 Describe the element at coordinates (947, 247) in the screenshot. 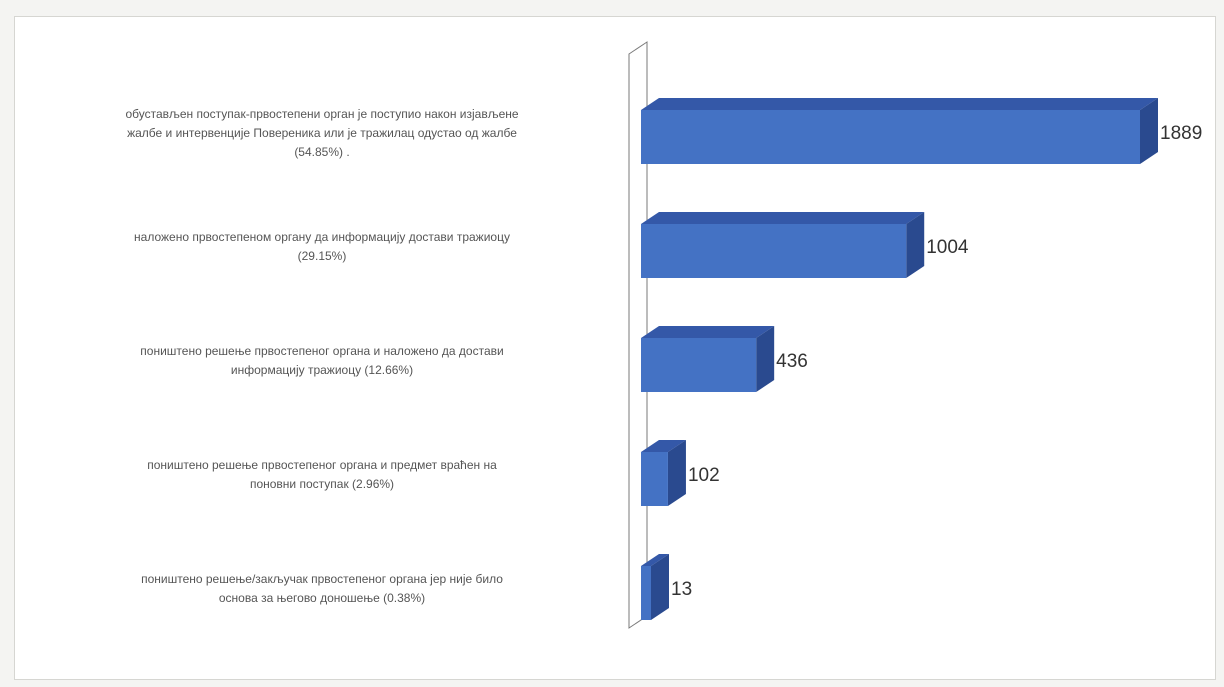

I see `value-label-2: 1004` at that location.